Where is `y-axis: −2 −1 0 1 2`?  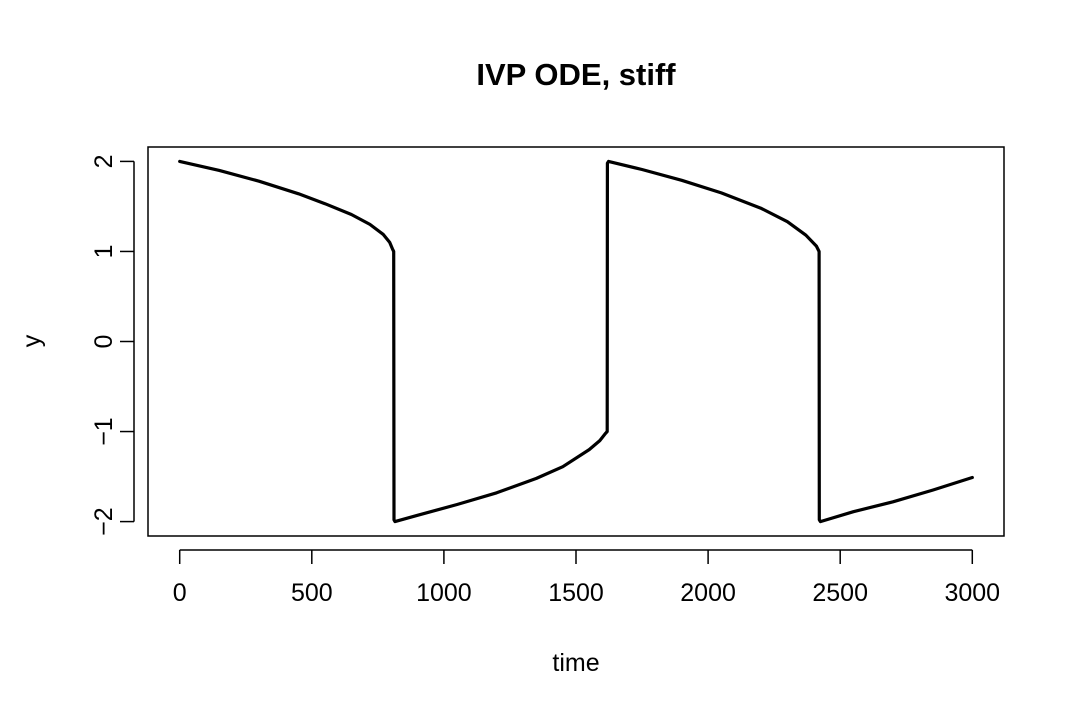
y-axis: −2 −1 0 1 2 is located at coordinates (112, 345).